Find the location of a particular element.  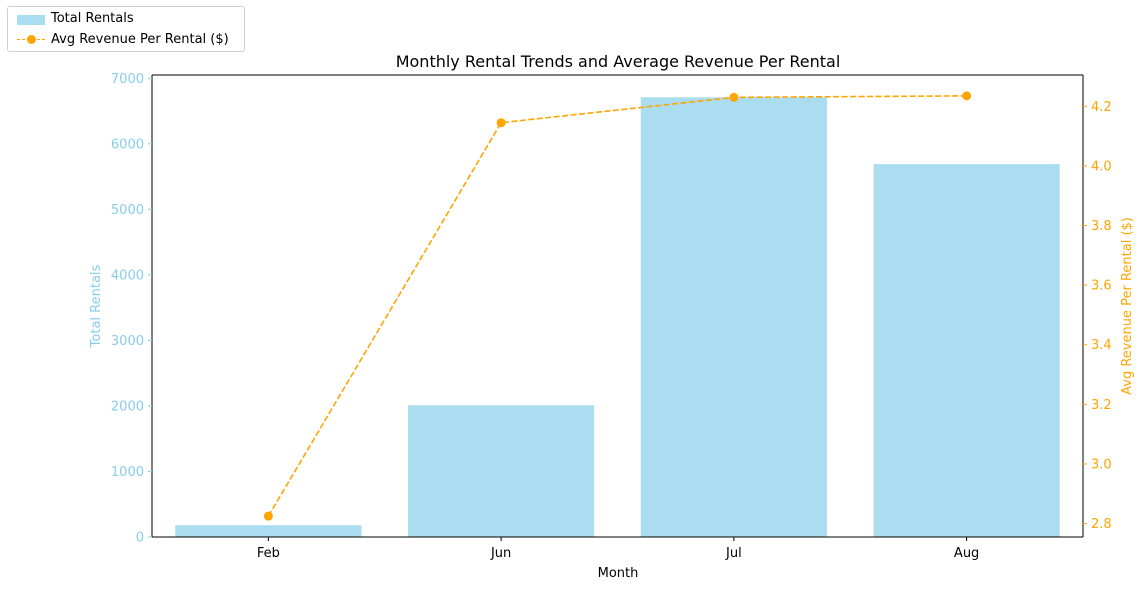

left-y-tick-label: 2000 is located at coordinates (127, 406).